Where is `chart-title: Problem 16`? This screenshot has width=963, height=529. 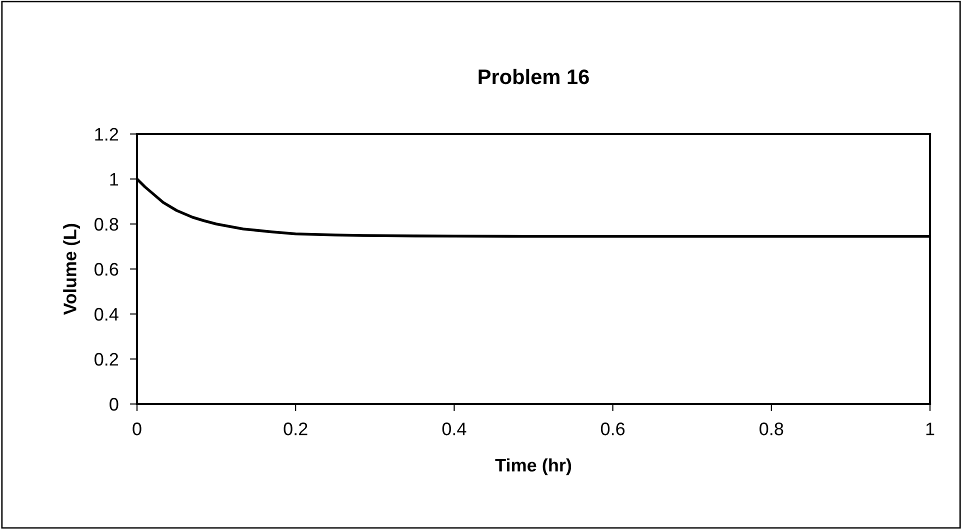 chart-title: Problem 16 is located at coordinates (533, 76).